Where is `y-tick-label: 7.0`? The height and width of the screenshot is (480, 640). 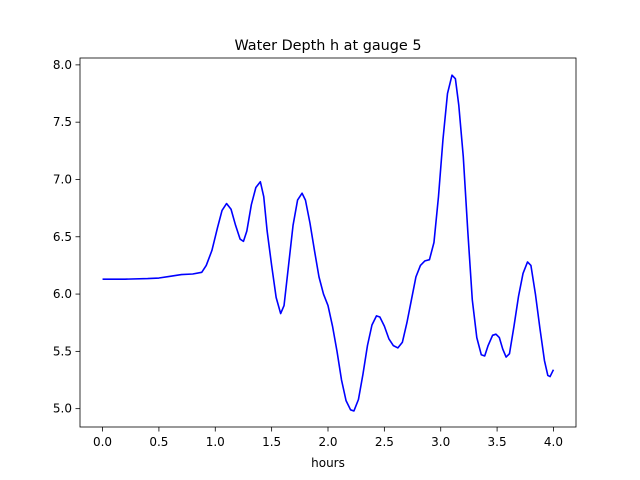 y-tick-label: 7.0 is located at coordinates (62, 179).